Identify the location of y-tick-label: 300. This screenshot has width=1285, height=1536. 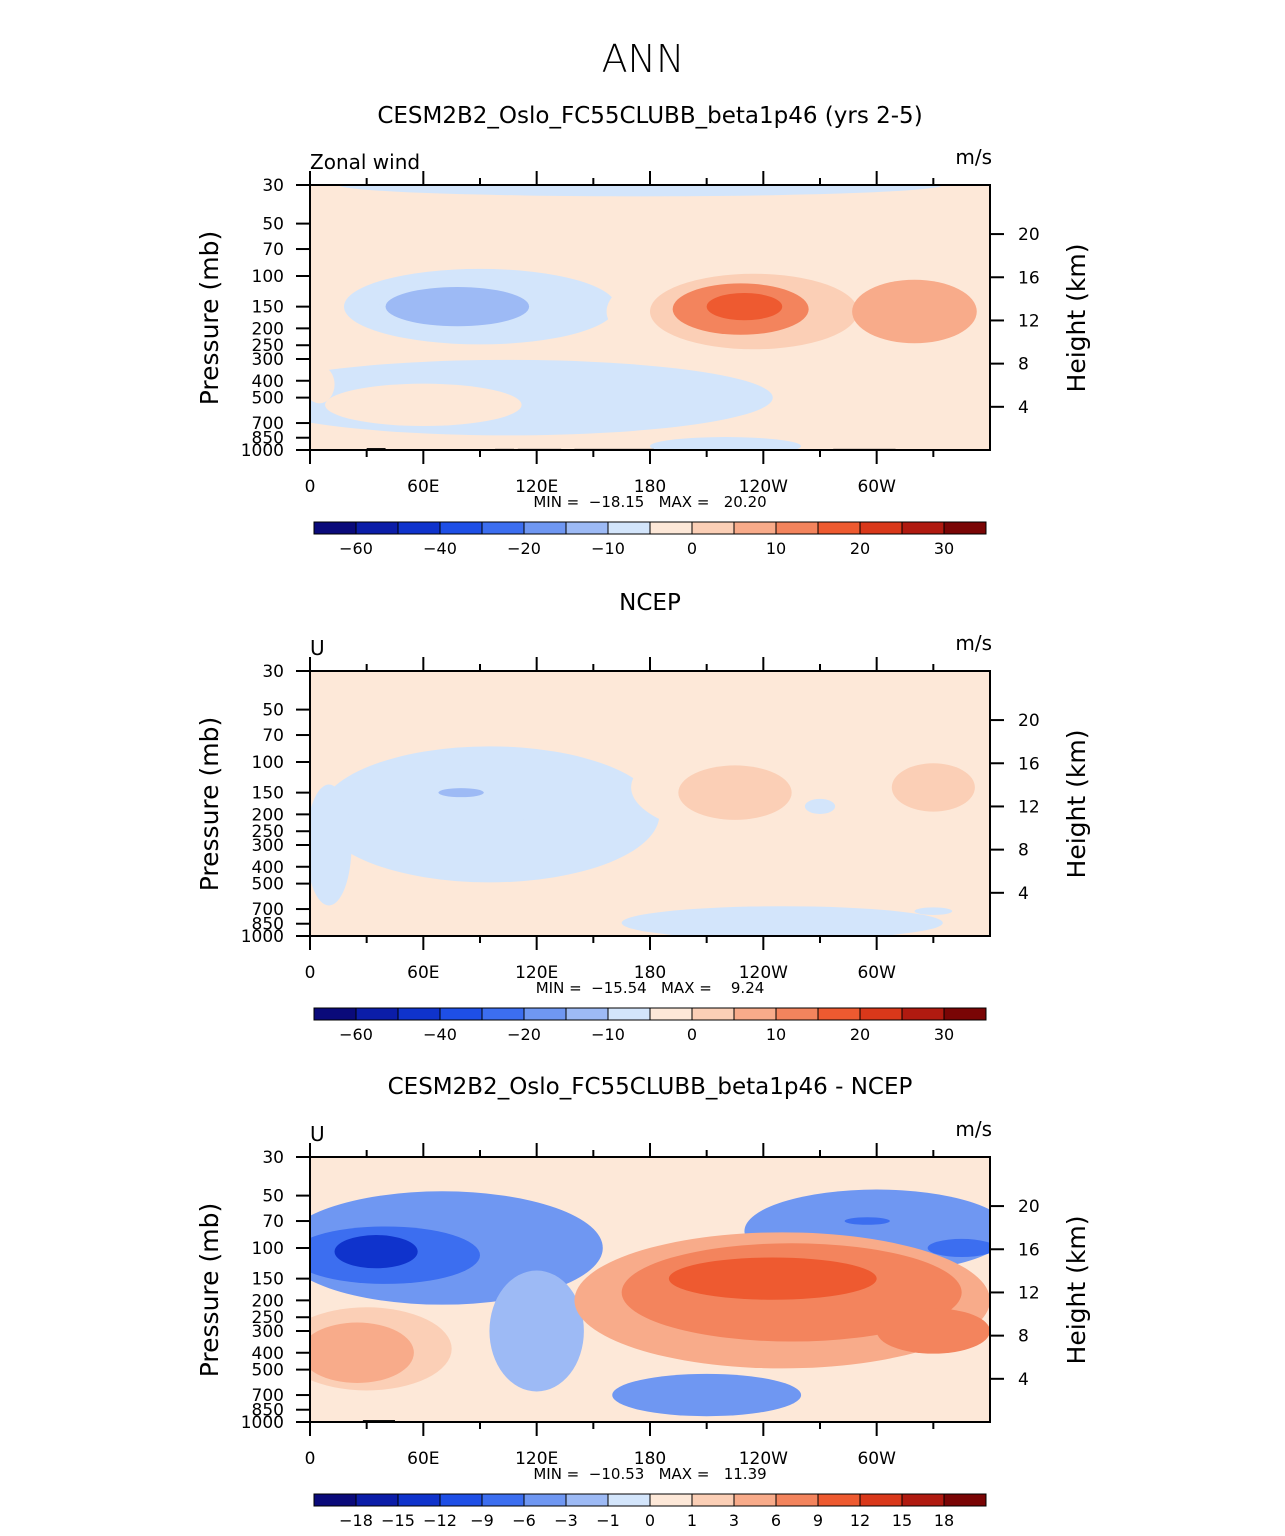
(268, 846).